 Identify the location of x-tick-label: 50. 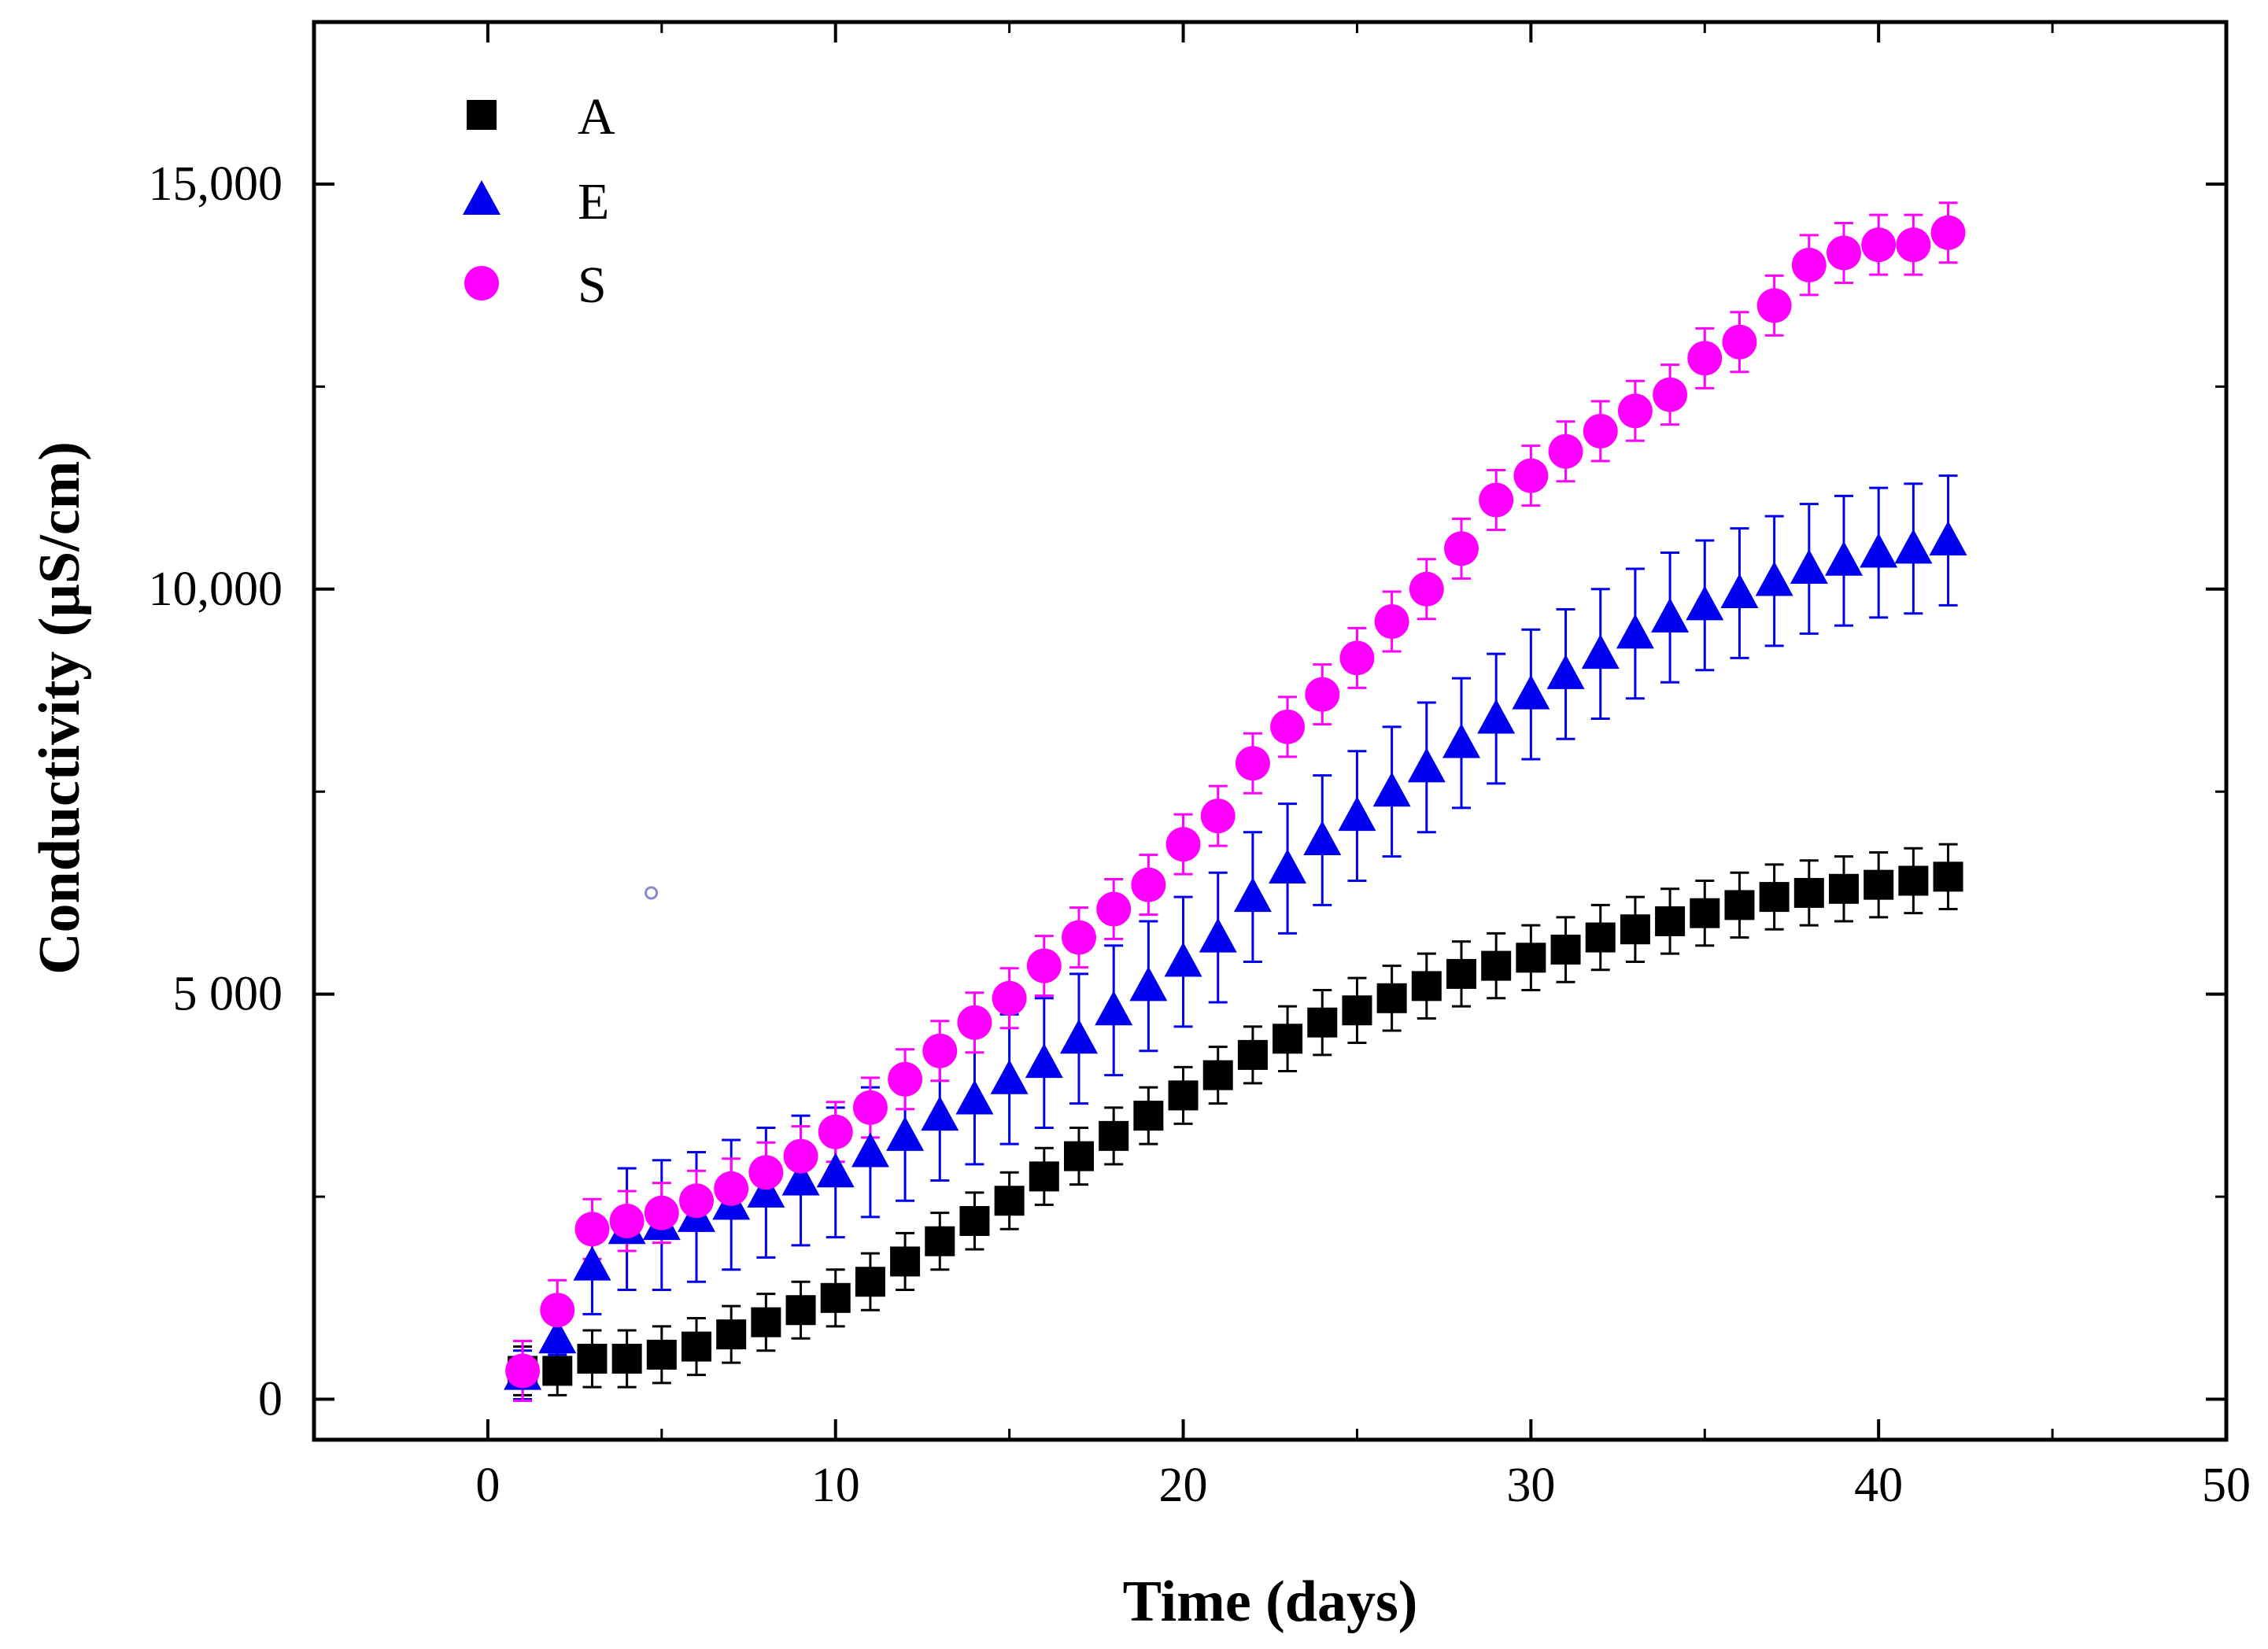
(2226, 1485).